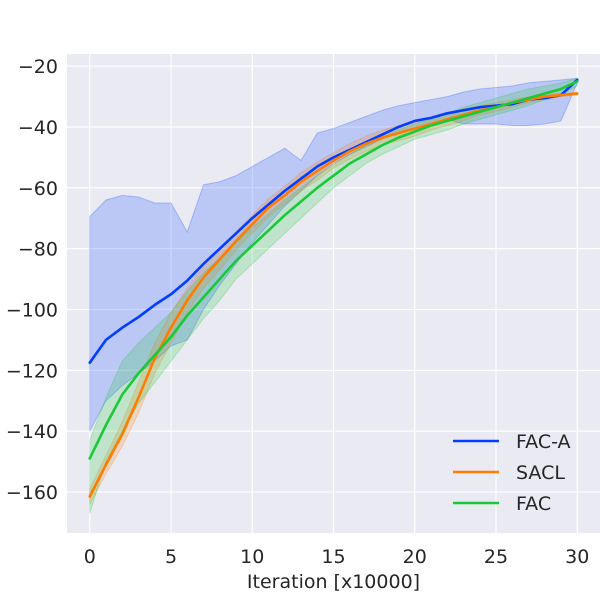 This screenshot has width=600, height=600. What do you see at coordinates (32, 310) in the screenshot?
I see `y-tick-label: −100` at bounding box center [32, 310].